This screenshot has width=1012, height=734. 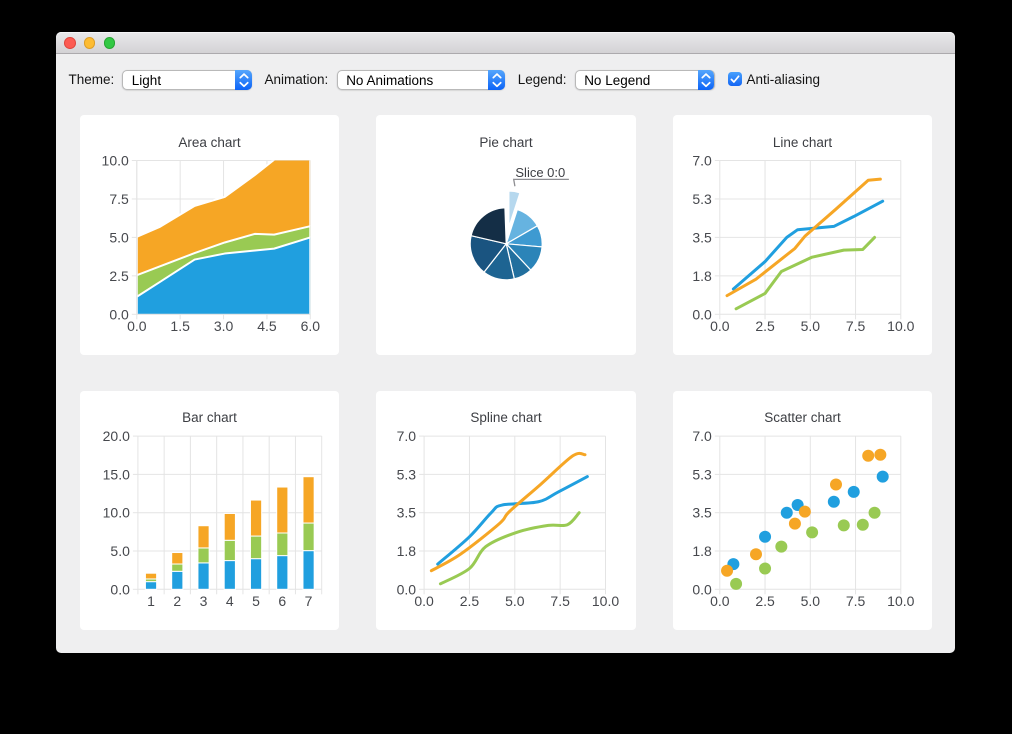 What do you see at coordinates (309, 601) in the screenshot?
I see `svg-text: 7` at bounding box center [309, 601].